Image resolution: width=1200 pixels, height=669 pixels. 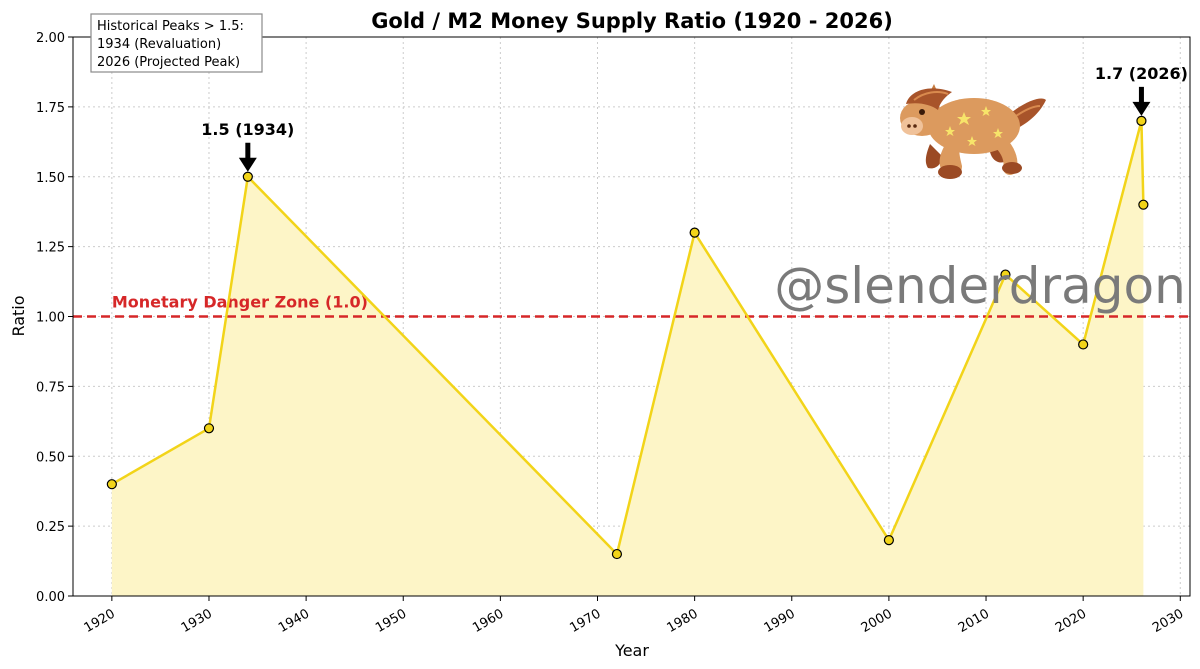 I want to click on x-tick-label: 2030, so click(x=1168, y=621).